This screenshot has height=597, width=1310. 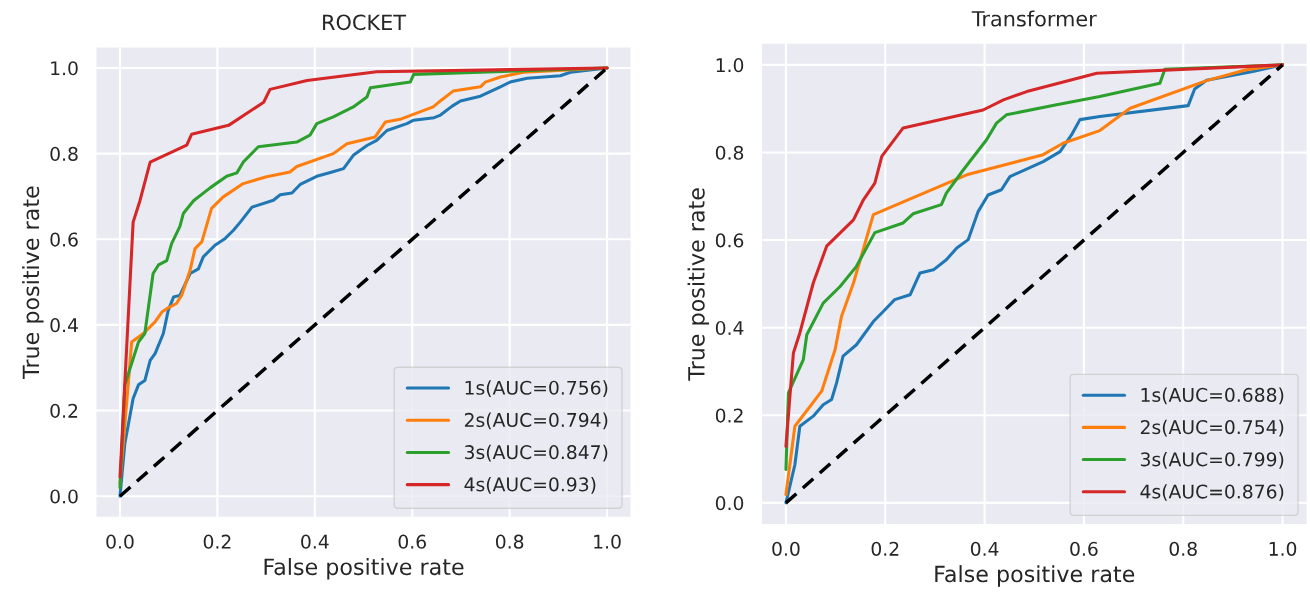 I want to click on legend-label: 3s(AUC=0.799), so click(x=1212, y=460).